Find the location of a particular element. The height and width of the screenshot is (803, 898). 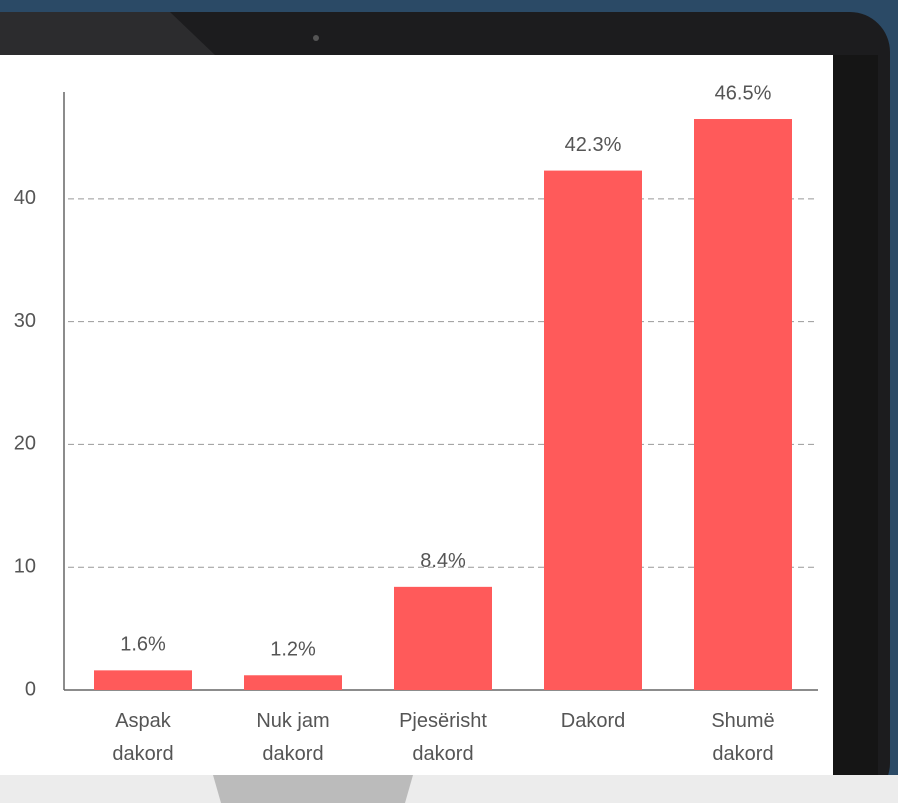

x-tick-label: Aspak dakord is located at coordinates (143, 737).